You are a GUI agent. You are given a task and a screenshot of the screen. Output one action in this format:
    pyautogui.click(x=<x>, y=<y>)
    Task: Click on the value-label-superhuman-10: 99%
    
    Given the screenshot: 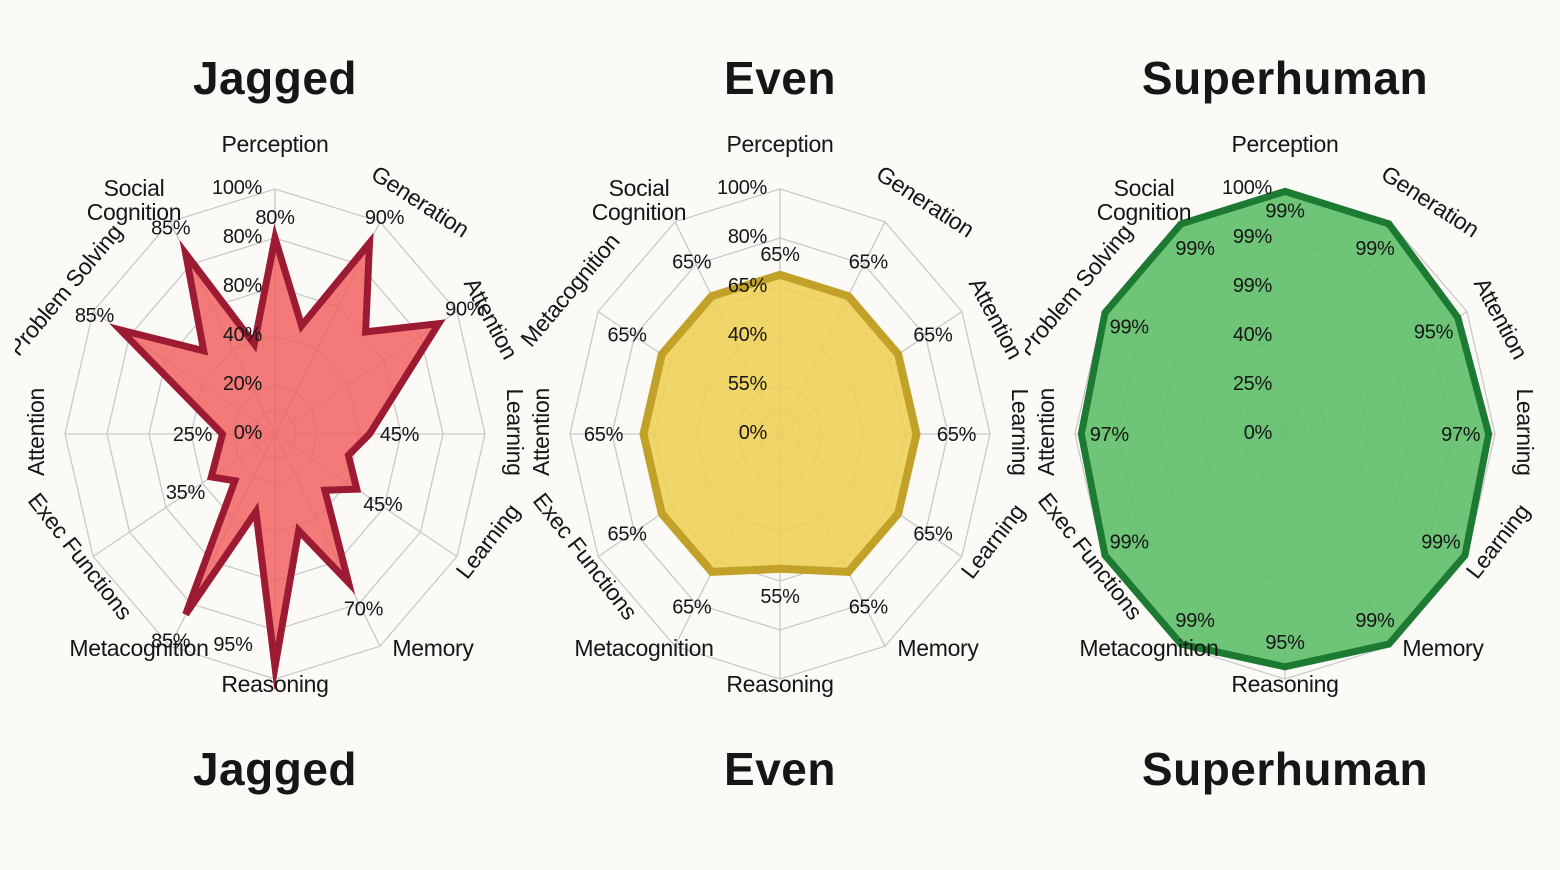 What is the action you would take?
    pyautogui.click(x=1130, y=328)
    